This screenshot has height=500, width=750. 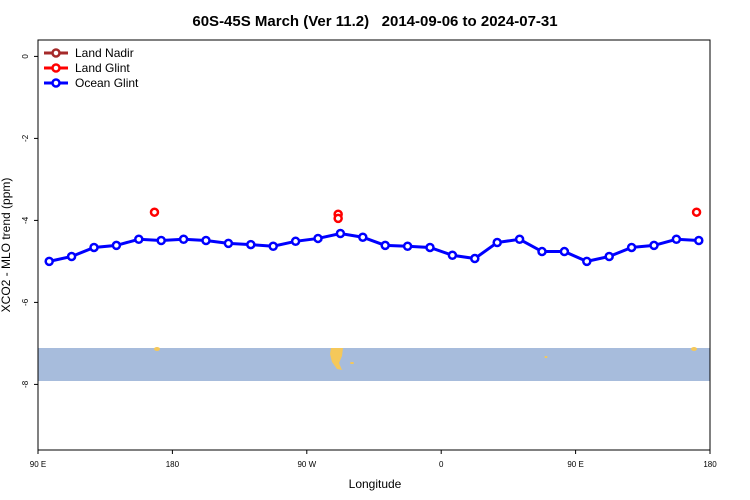 I want to click on map-strip, so click(x=374, y=364).